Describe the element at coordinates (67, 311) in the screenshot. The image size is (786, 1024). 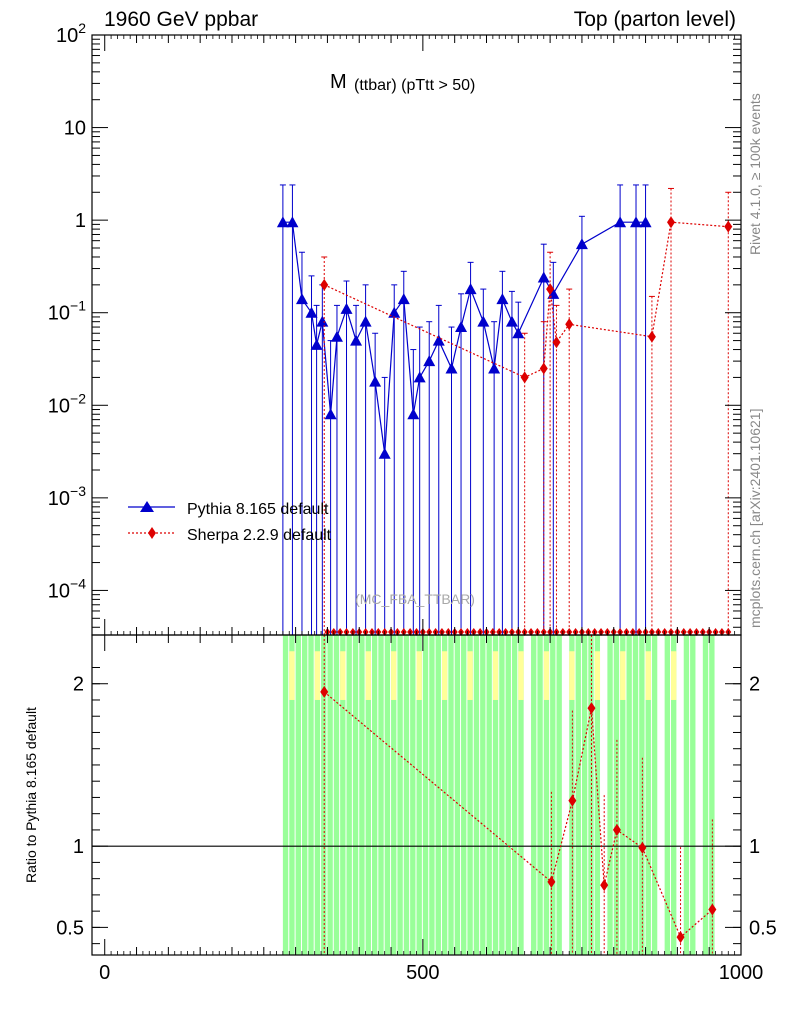
I see `y-tick-label: 10⁻¹` at that location.